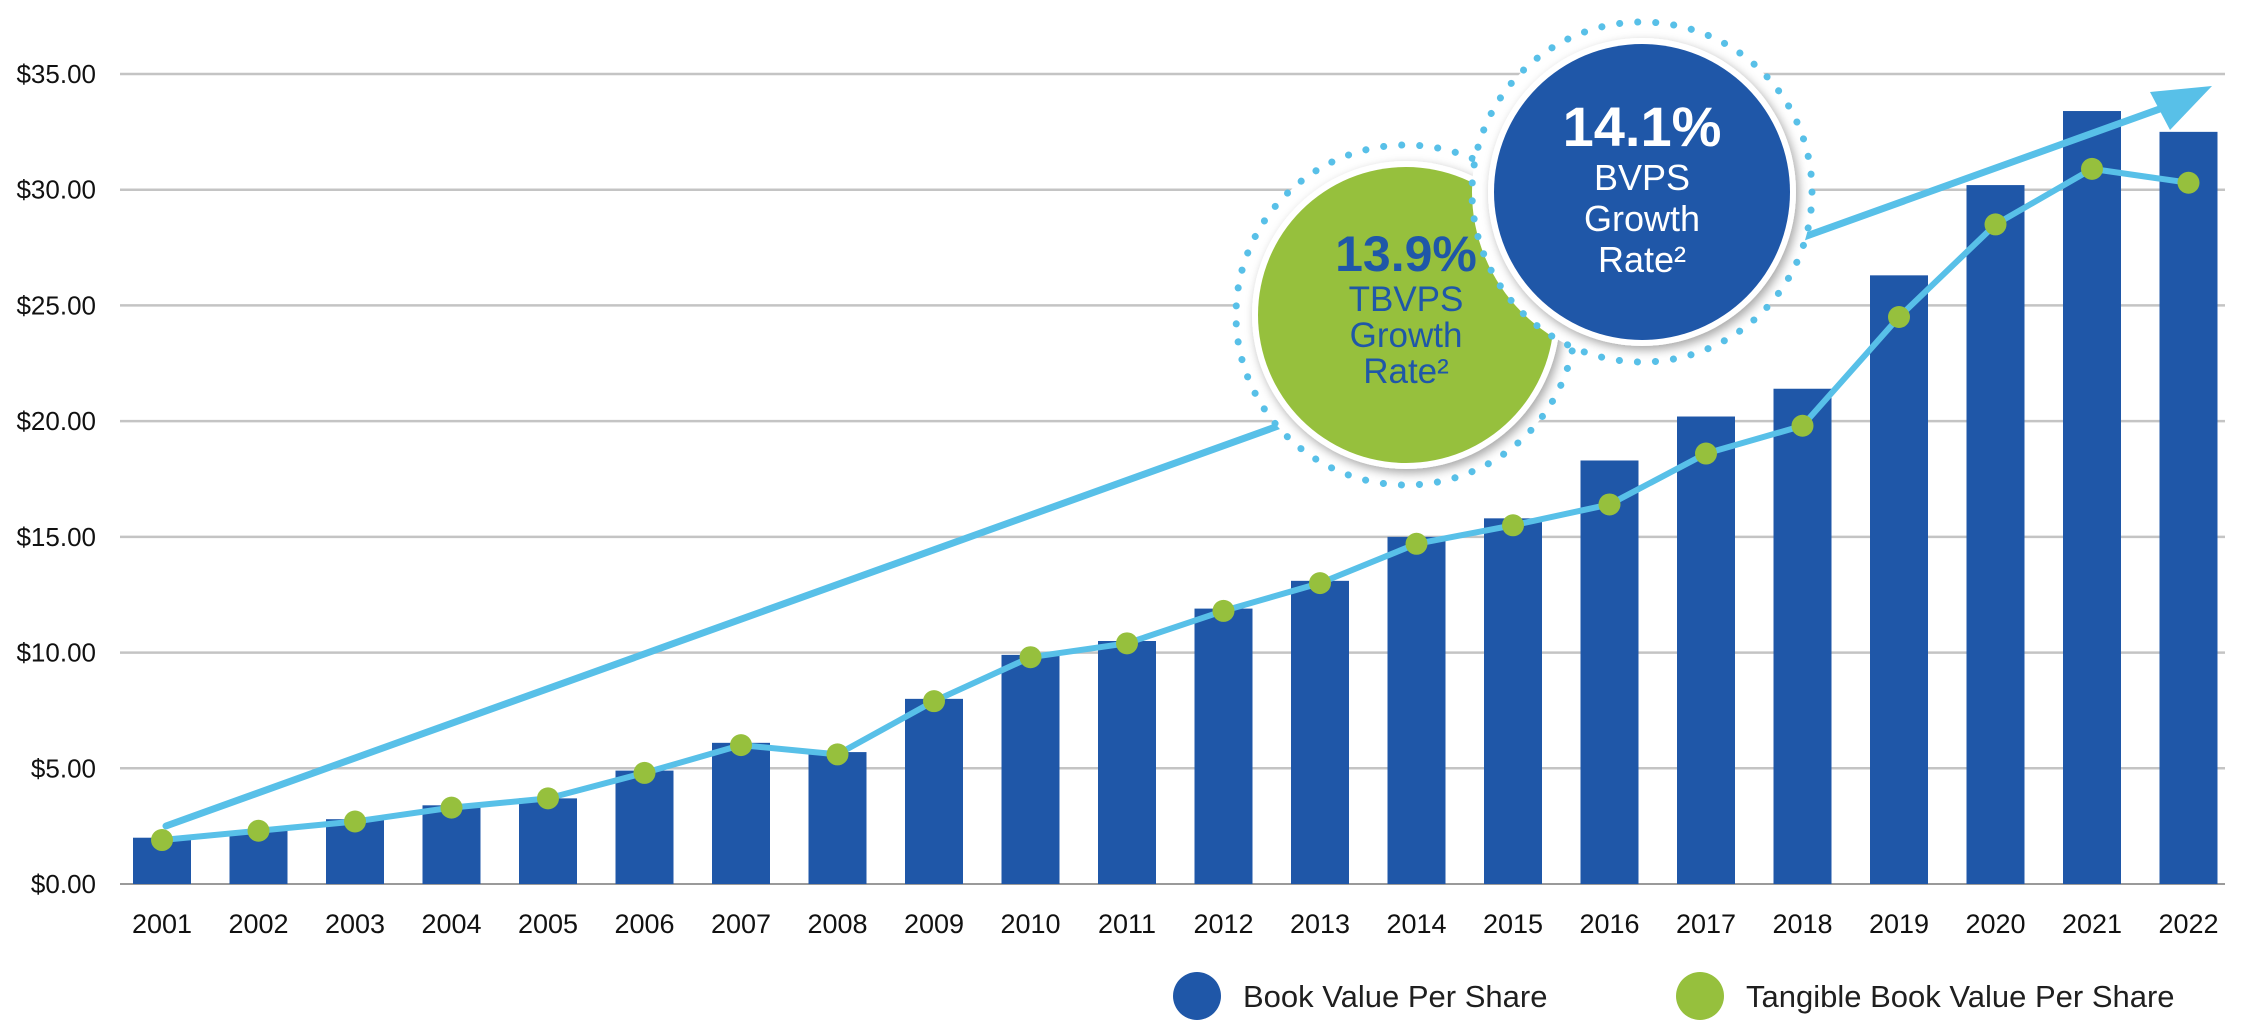  I want to click on y-tick-label: $25.00, so click(56, 305).